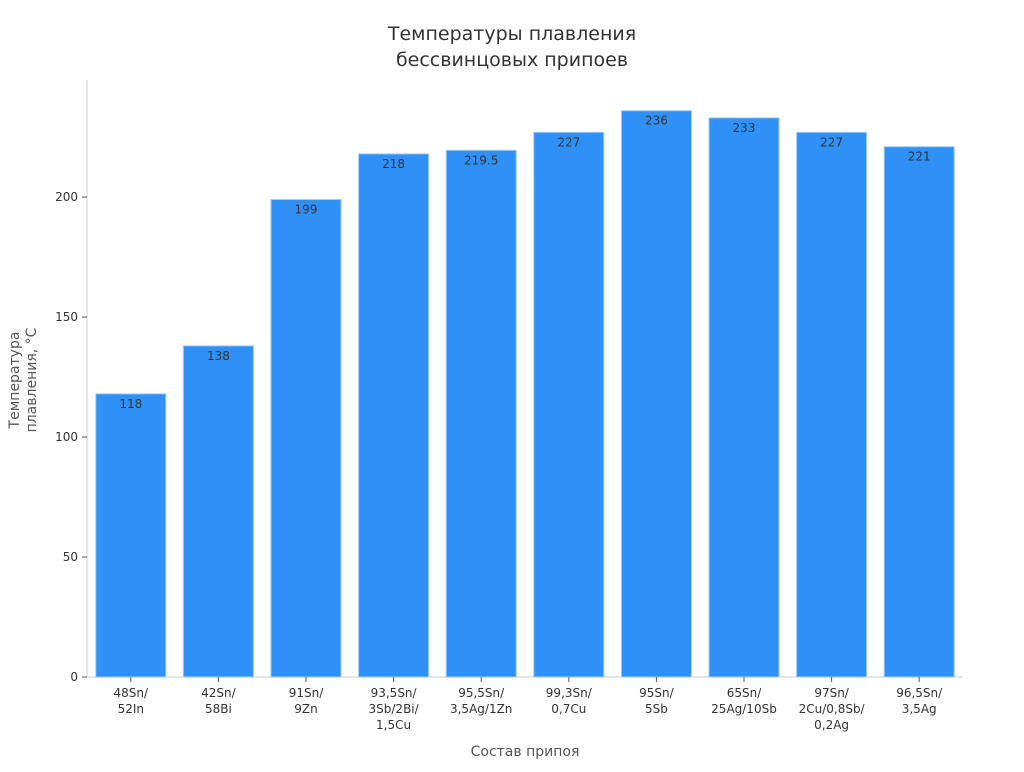 The width and height of the screenshot is (1024, 772). Describe the element at coordinates (66, 317) in the screenshot. I see `y-tick-label: 150` at that location.